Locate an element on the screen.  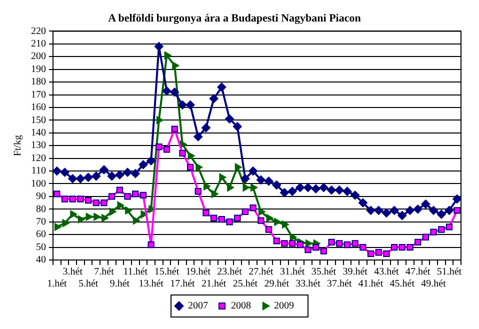
x-tick-label: 45.hét is located at coordinates (402, 284).